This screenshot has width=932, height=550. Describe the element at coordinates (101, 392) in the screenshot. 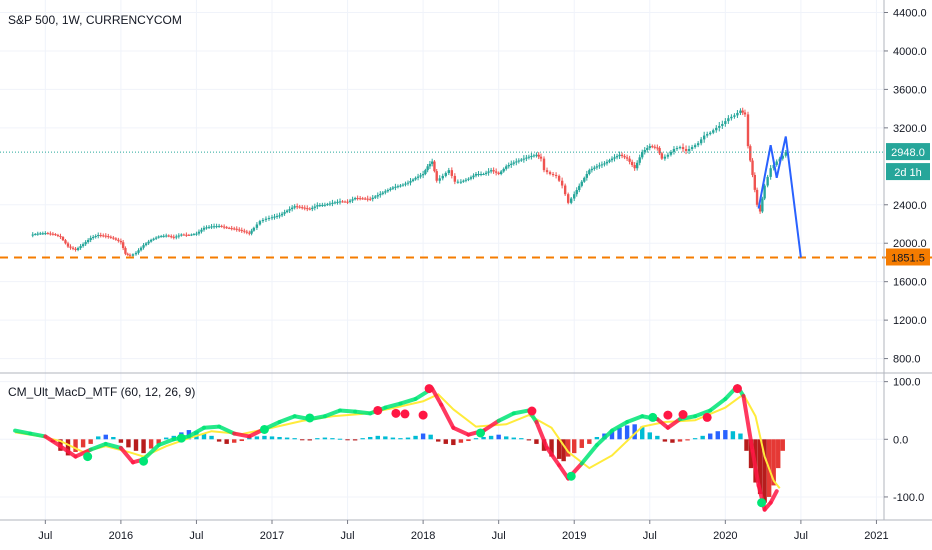

I see `indicator-title: CM_Ult_MacD_MTF (60, 12, 26, 9)` at that location.